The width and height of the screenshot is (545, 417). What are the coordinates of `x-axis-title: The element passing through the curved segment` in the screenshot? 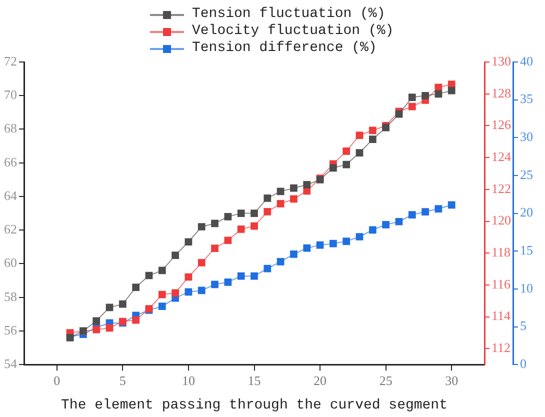 It's located at (254, 405).